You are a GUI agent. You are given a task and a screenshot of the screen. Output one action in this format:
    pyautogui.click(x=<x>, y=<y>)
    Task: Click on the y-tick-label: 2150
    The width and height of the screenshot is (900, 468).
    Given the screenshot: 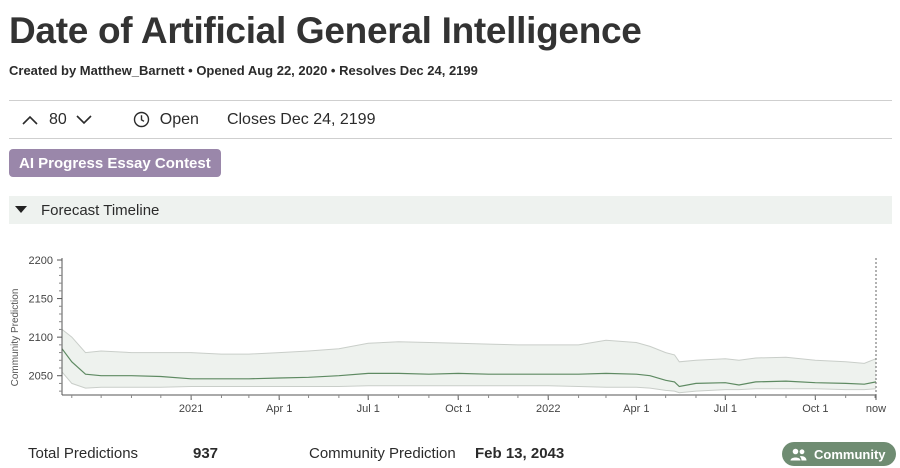 What is the action you would take?
    pyautogui.click(x=41, y=300)
    